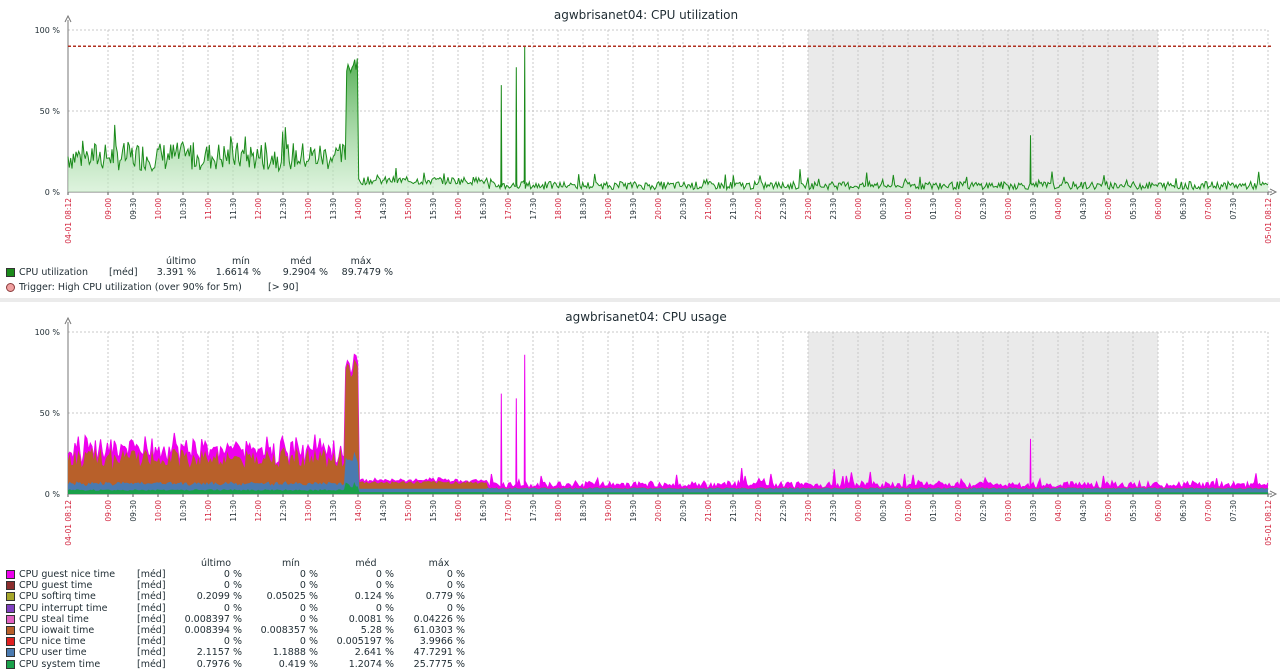 Image resolution: width=1280 pixels, height=671 pixels. Describe the element at coordinates (668, 488) in the screenshot. I see `series-area-system-time` at that location.